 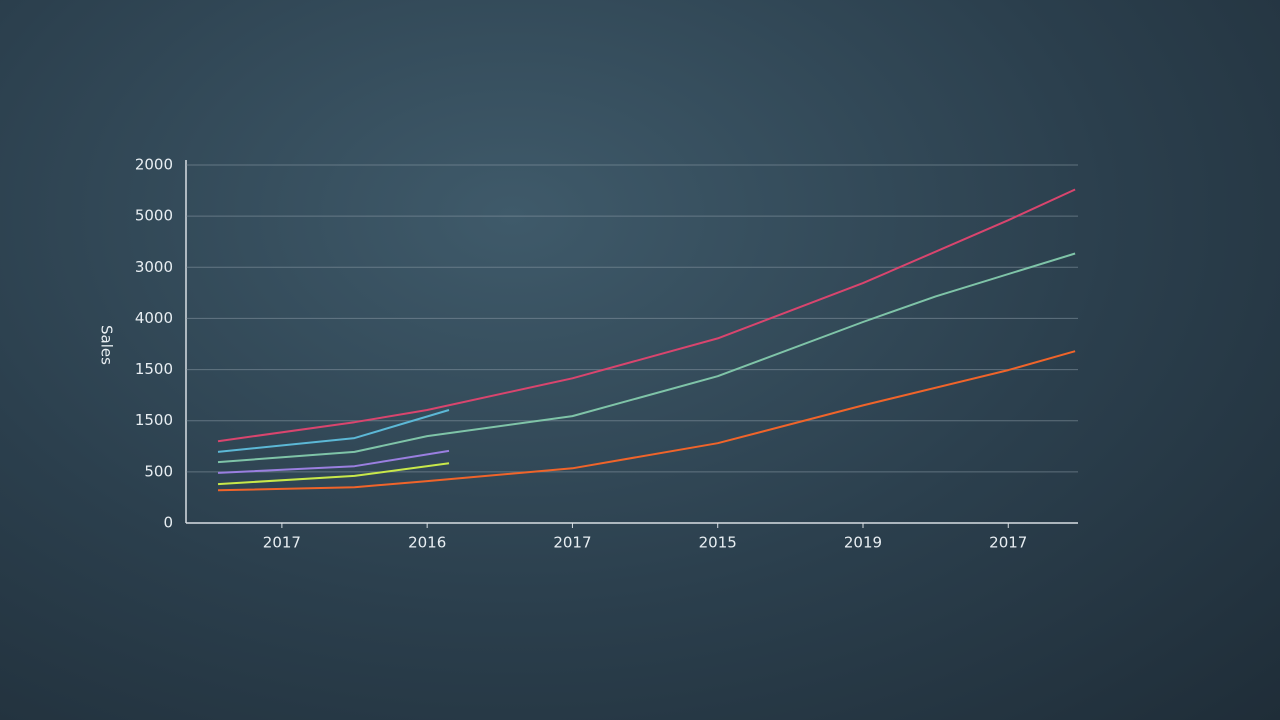 What do you see at coordinates (427, 543) in the screenshot?
I see `x-tick-label: 2016` at bounding box center [427, 543].